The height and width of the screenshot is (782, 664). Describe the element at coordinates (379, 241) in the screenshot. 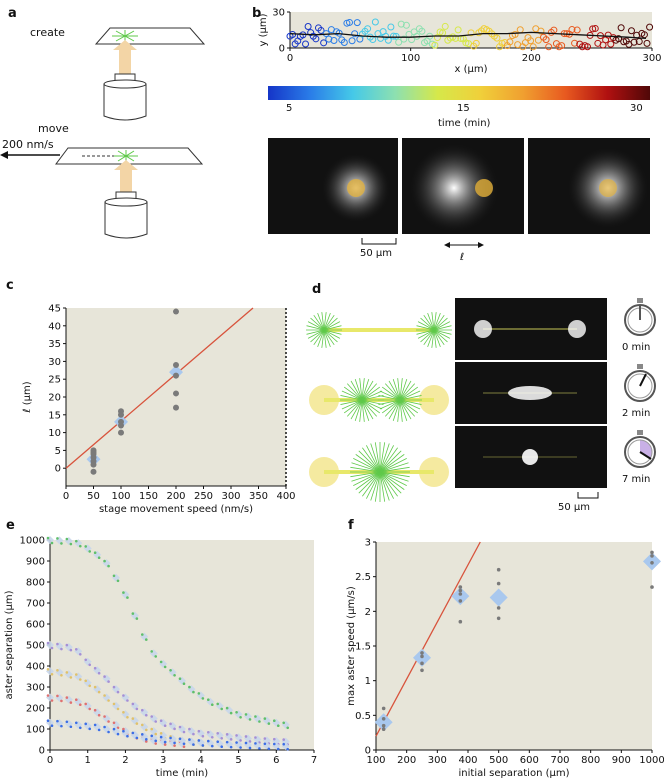

I see `scalebar-b` at that location.